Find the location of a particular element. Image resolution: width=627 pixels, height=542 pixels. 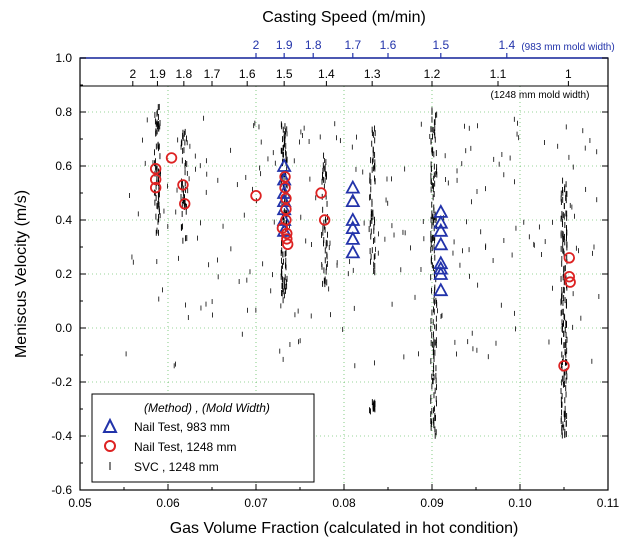

x-tick-label: 0.06 is located at coordinates (168, 503).